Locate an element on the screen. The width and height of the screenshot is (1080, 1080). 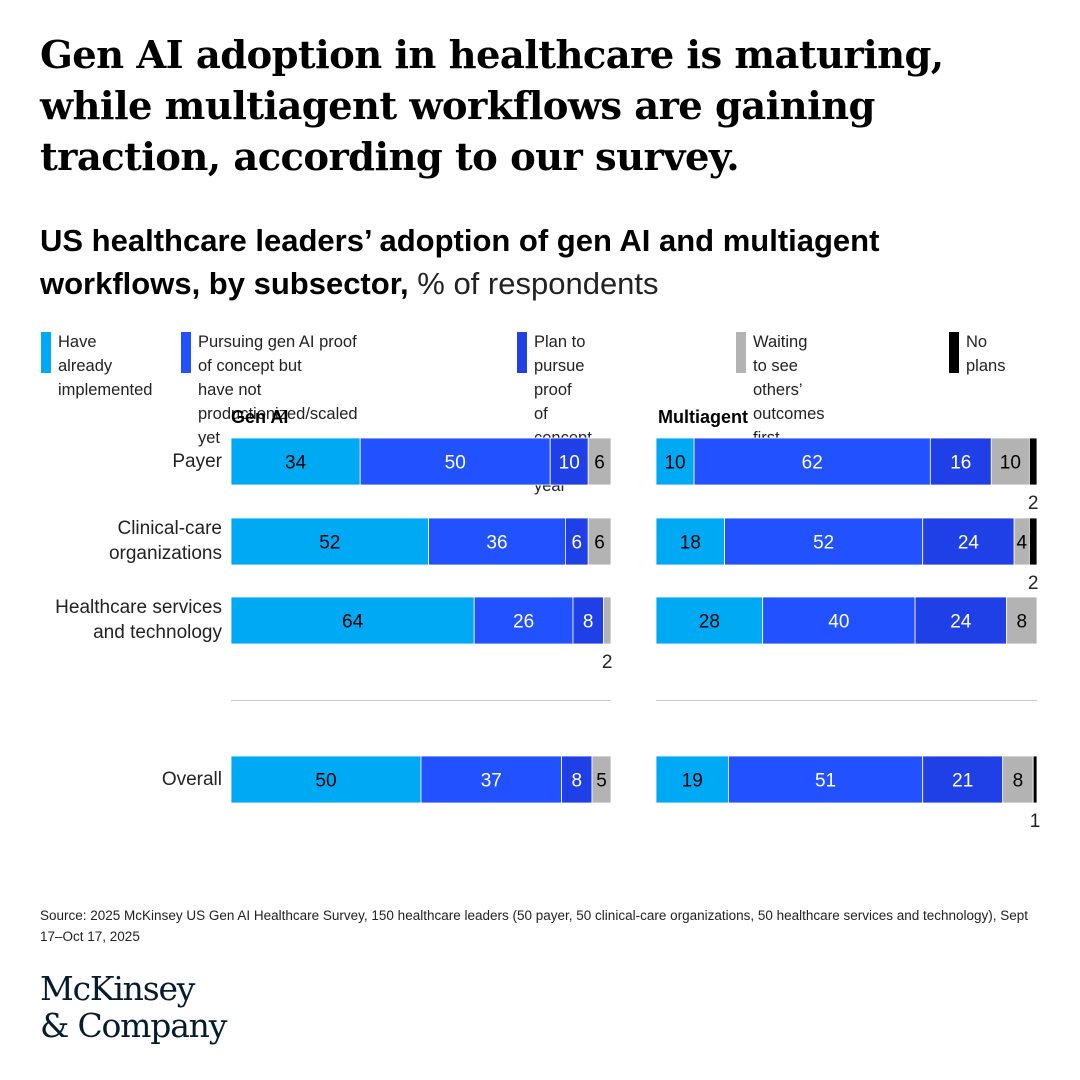
legend-label-waiting: Waiting to see others’ outcomes first is located at coordinates (789, 390).